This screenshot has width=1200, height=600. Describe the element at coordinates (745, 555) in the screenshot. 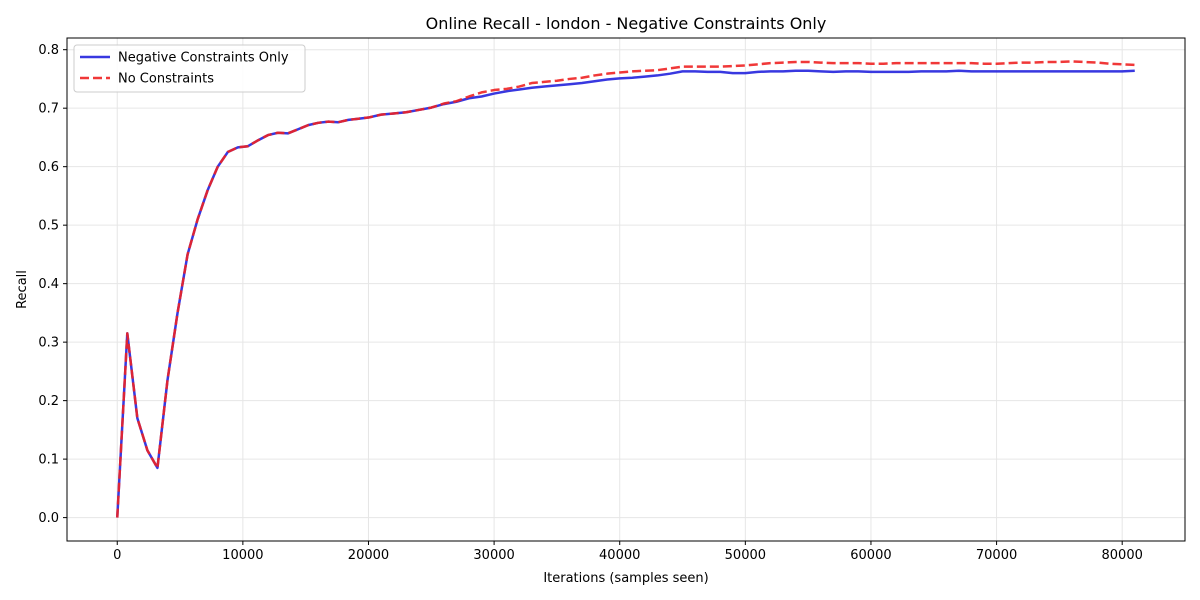

I see `x-tick-label: 50000` at that location.